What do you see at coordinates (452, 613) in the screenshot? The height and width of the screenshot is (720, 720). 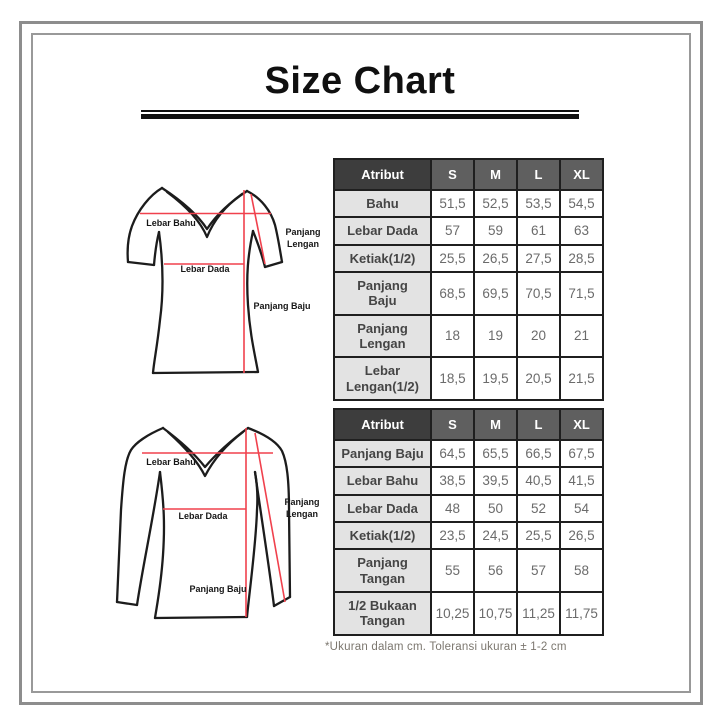 I see `value-cell: 10,25` at bounding box center [452, 613].